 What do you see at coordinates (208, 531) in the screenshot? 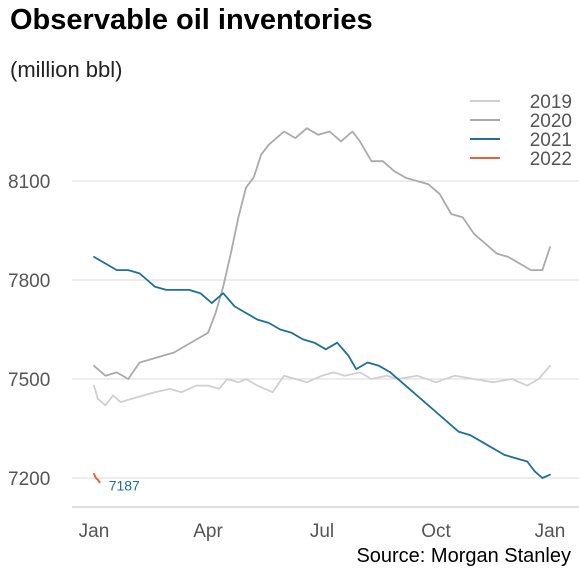
I see `x-tick-label: Apr` at bounding box center [208, 531].